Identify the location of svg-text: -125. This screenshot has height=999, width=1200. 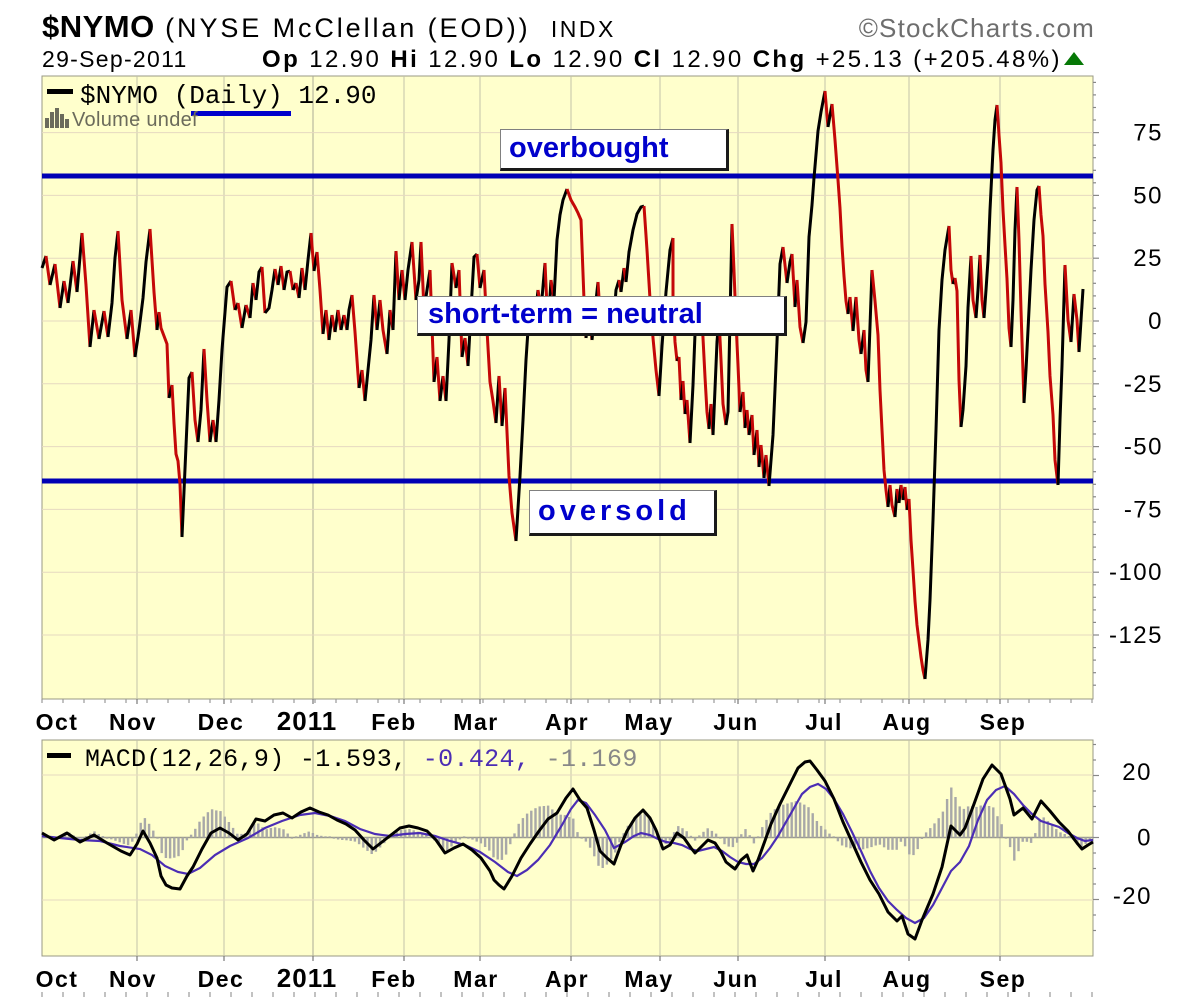
(1136, 635).